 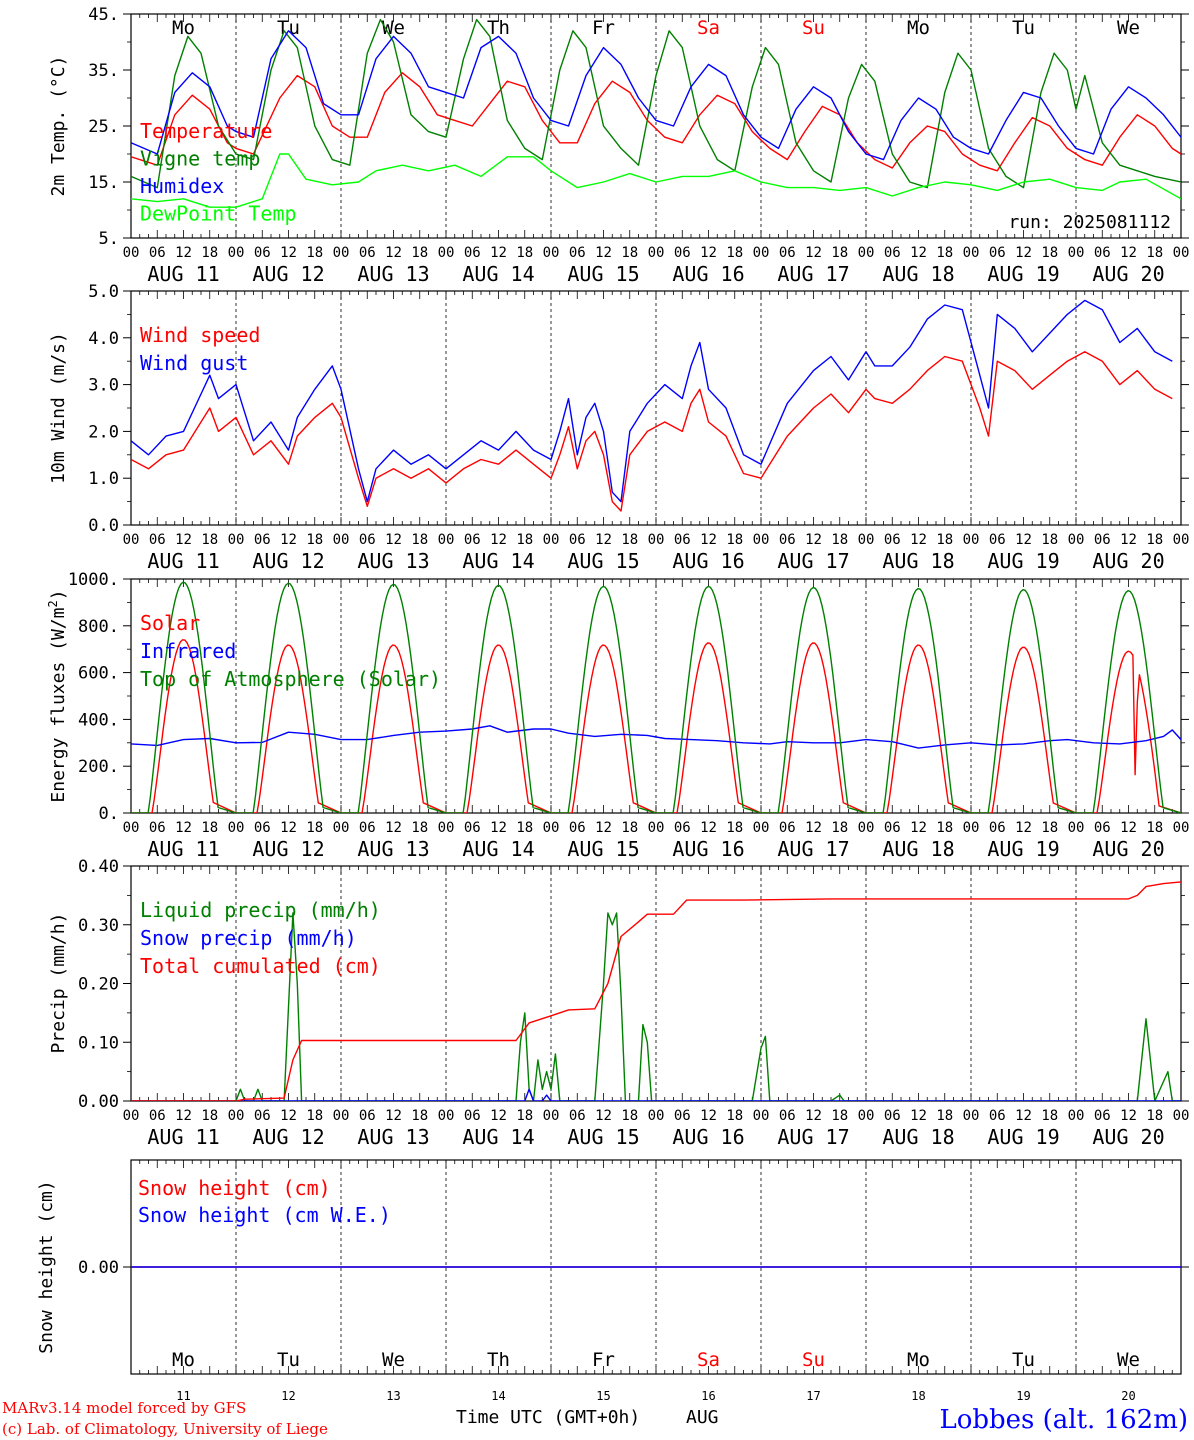 What do you see at coordinates (1128, 28) in the screenshot?
I see `weekday-label: We` at bounding box center [1128, 28].